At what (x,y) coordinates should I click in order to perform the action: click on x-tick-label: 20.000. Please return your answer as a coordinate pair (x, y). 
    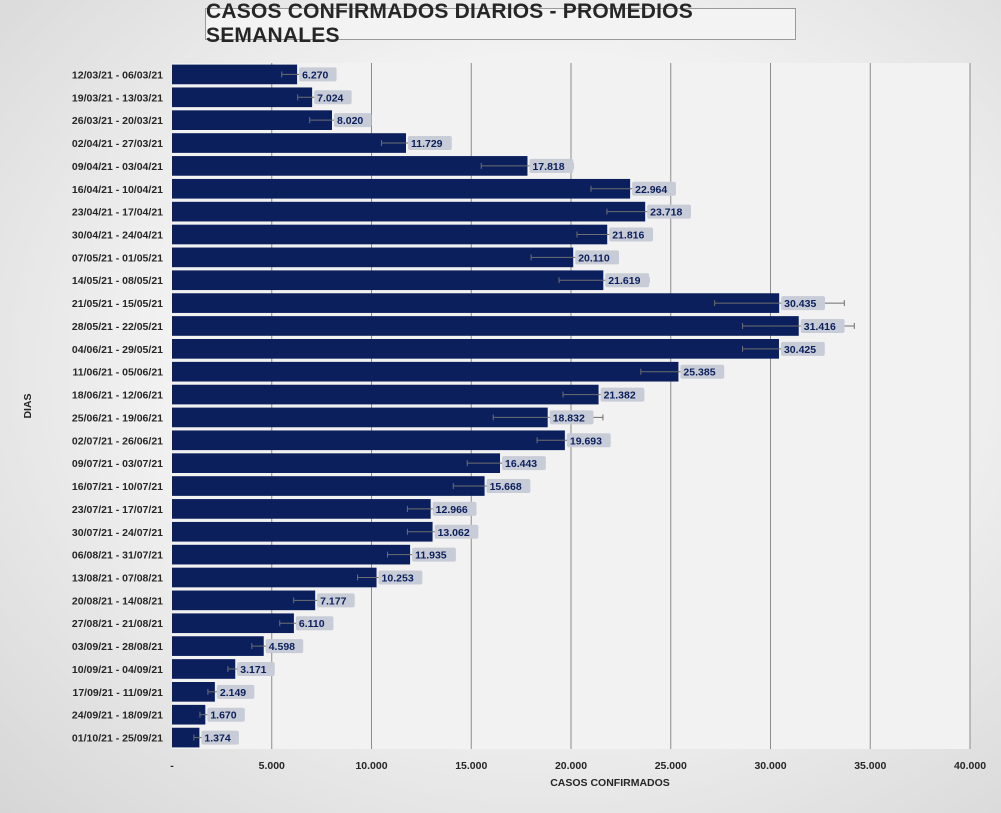
    Looking at the image, I should click on (571, 766).